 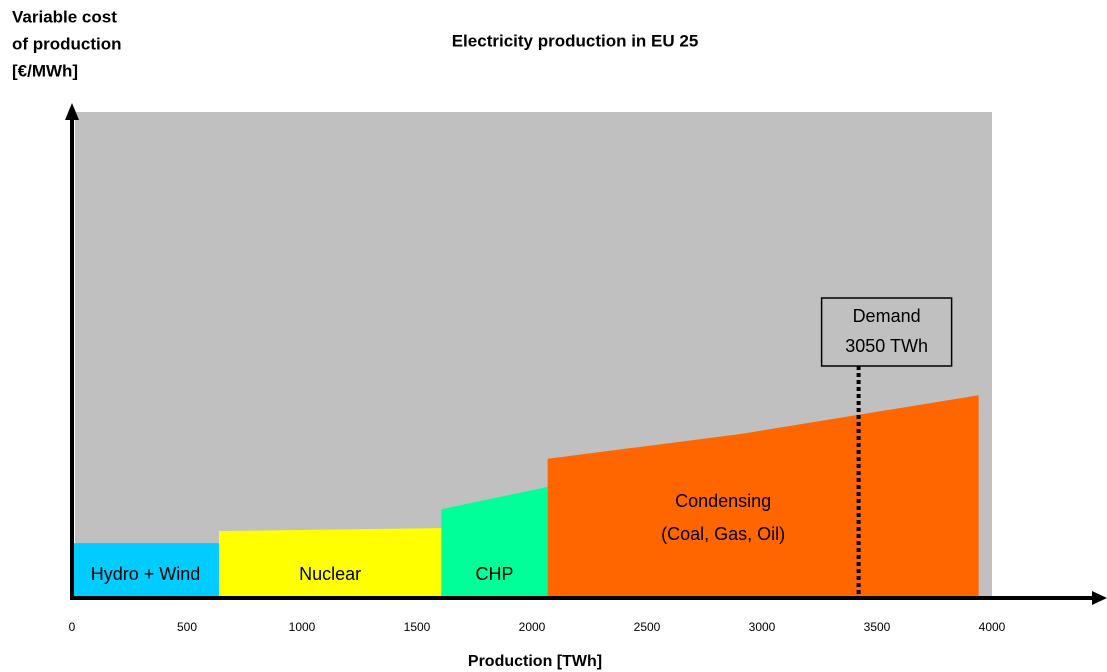 What do you see at coordinates (187, 627) in the screenshot?
I see `x-tick-label: 500` at bounding box center [187, 627].